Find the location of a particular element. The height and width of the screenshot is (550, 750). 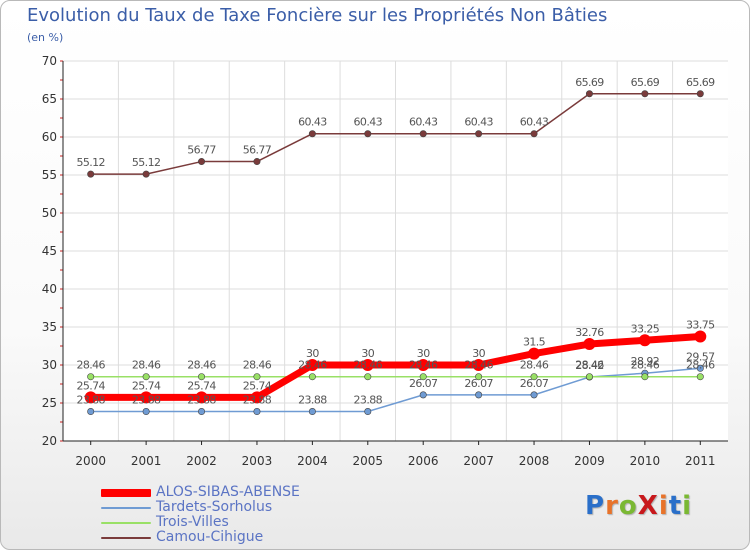

legend-item: Trois-Villes is located at coordinates (221, 522).